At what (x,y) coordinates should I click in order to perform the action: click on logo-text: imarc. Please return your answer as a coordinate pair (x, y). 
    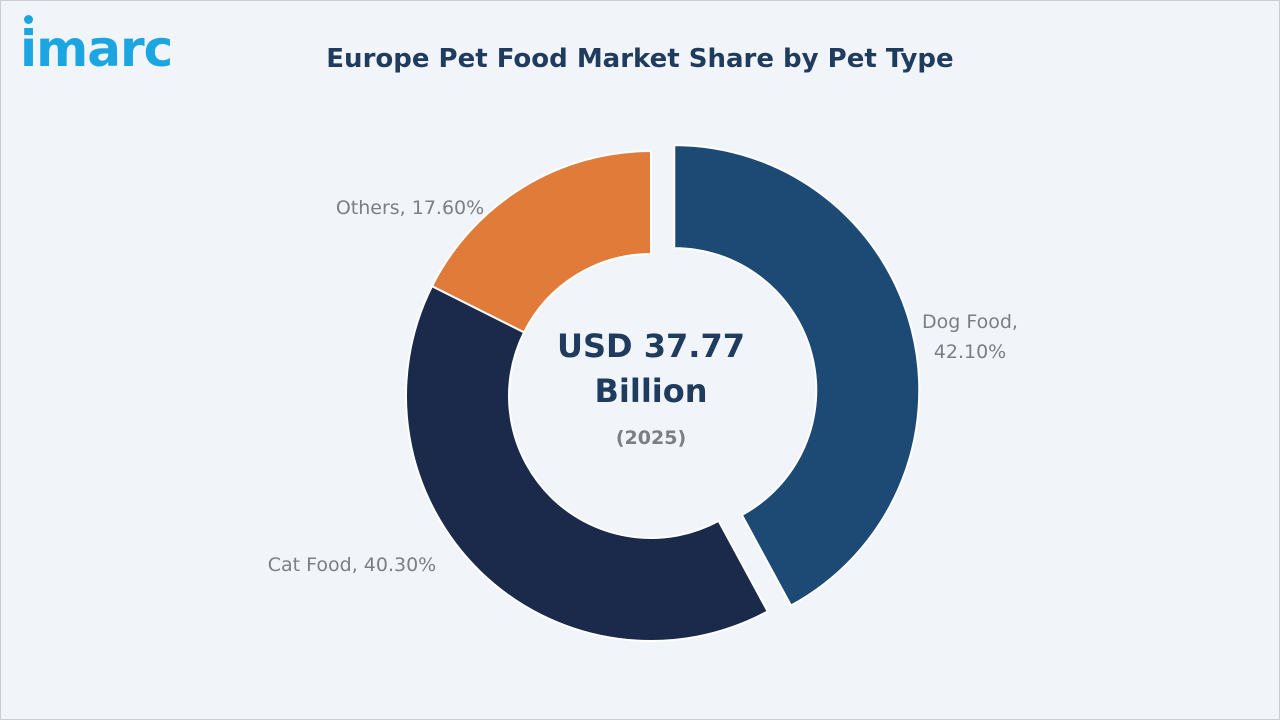
    Looking at the image, I should click on (96, 49).